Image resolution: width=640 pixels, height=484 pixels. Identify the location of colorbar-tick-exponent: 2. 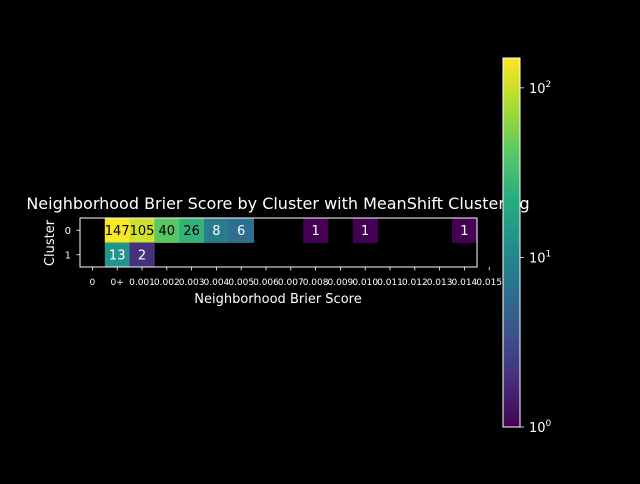
(549, 85).